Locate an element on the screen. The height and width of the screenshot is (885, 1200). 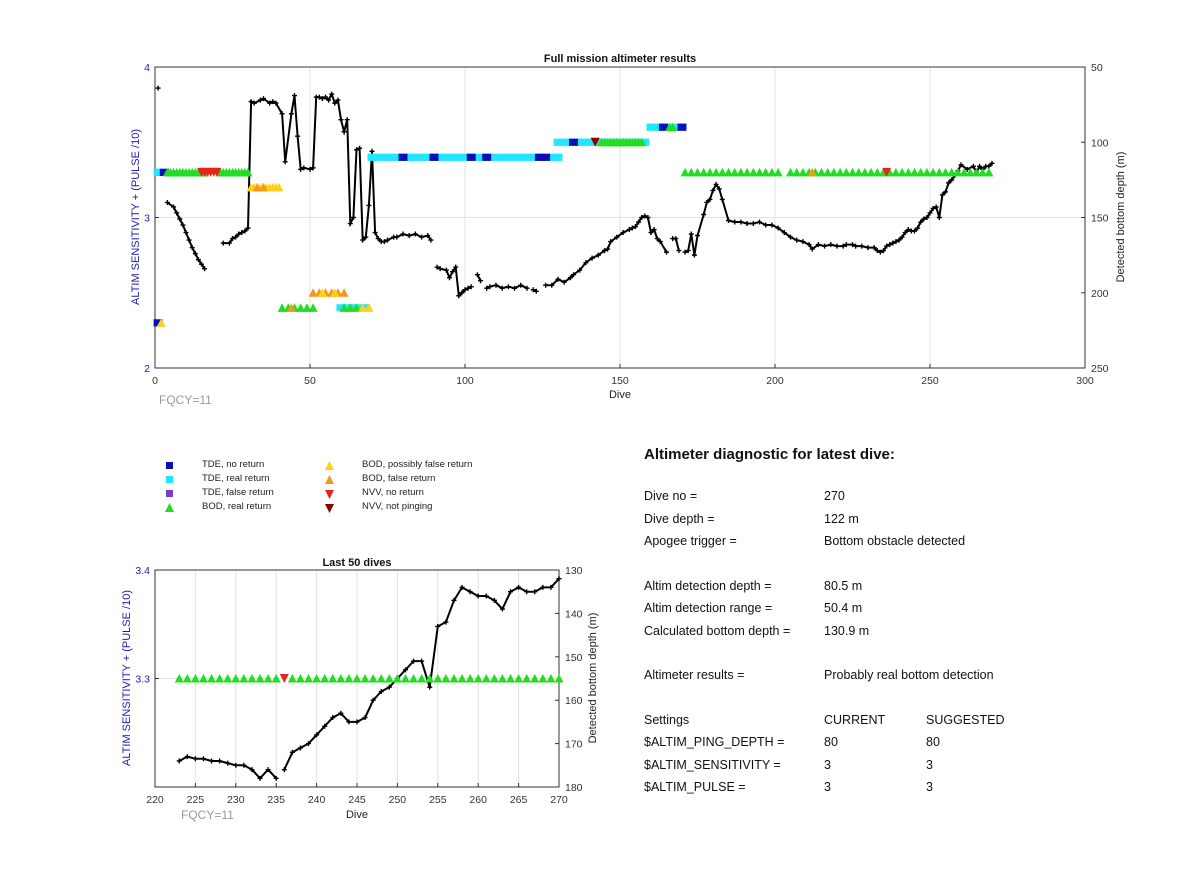
x-tick-label: 220 is located at coordinates (155, 800).